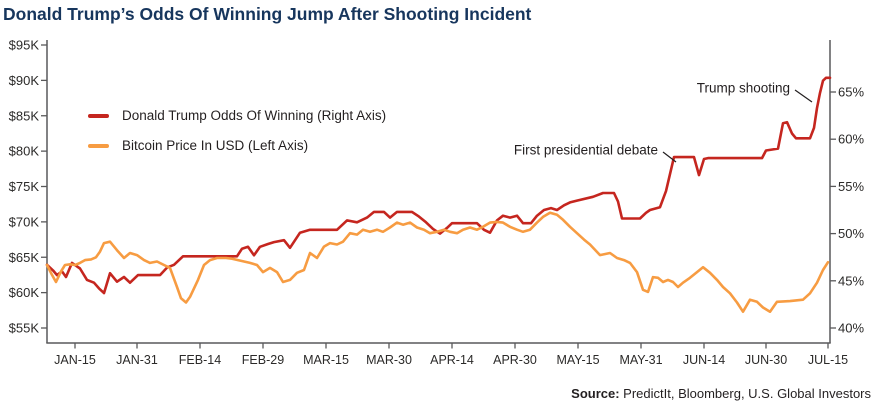 This screenshot has width=876, height=416. What do you see at coordinates (640, 360) in the screenshot?
I see `x-axis-tick-label: MAY-31` at bounding box center [640, 360].